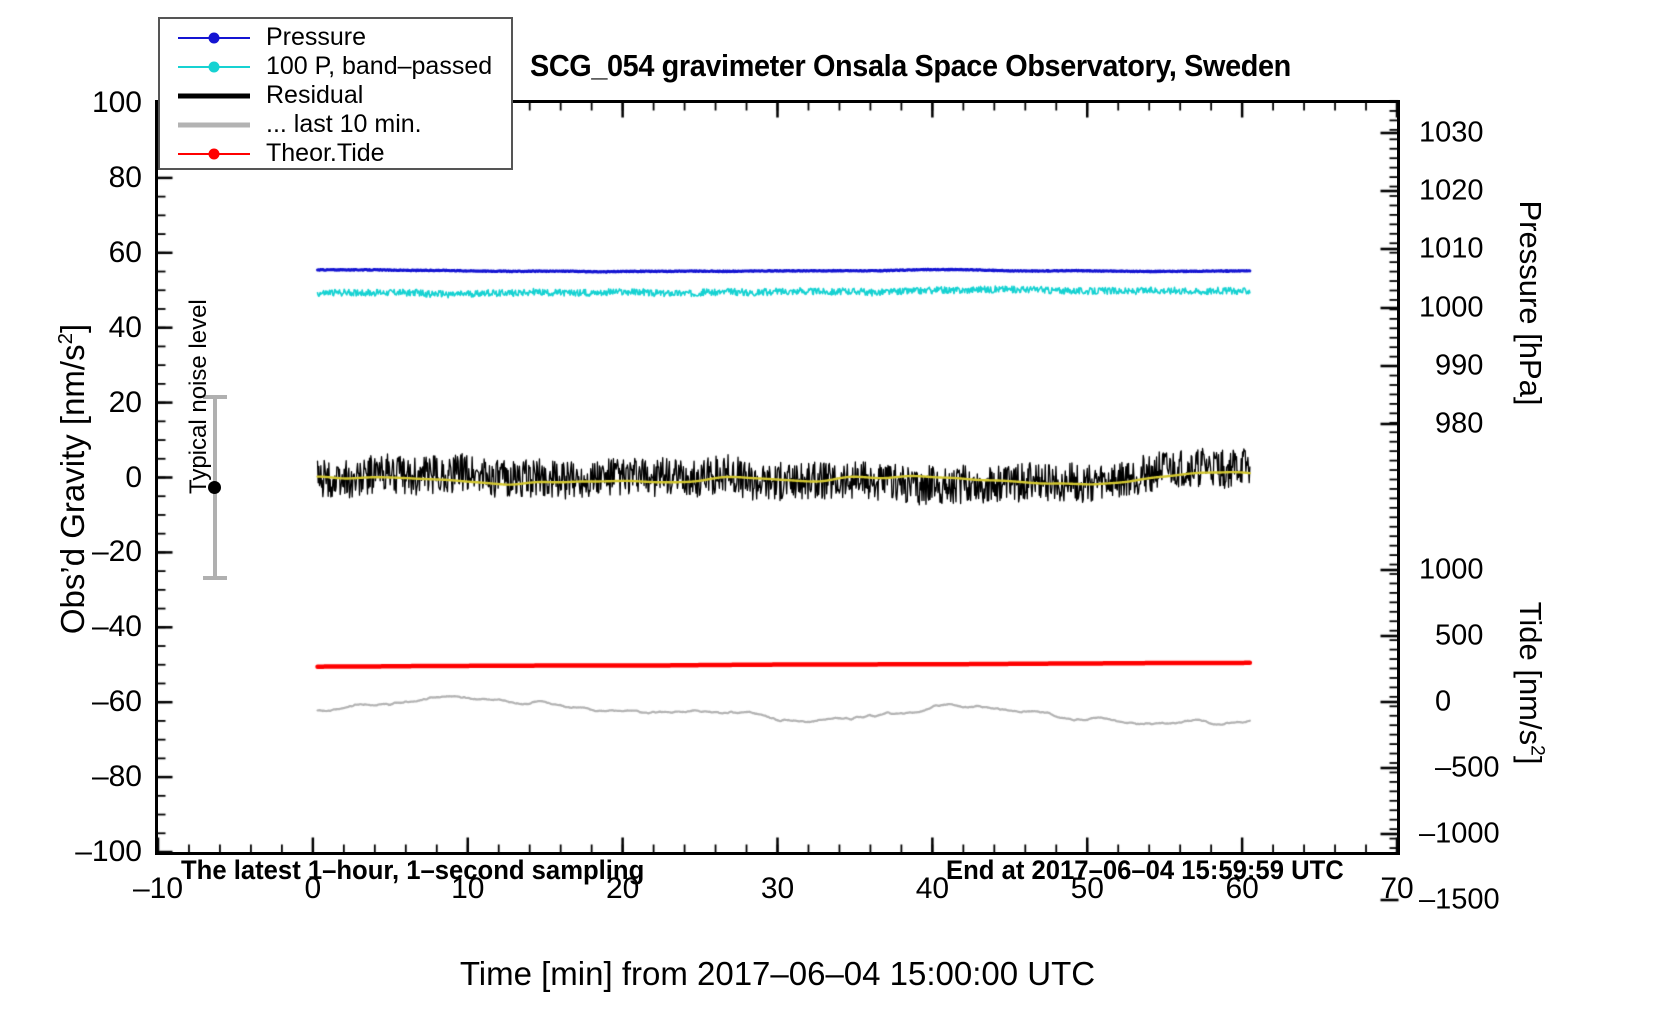 This screenshot has height=1020, width=1660. What do you see at coordinates (1451, 190) in the screenshot?
I see `pressure-tick-label: 1020` at bounding box center [1451, 190].